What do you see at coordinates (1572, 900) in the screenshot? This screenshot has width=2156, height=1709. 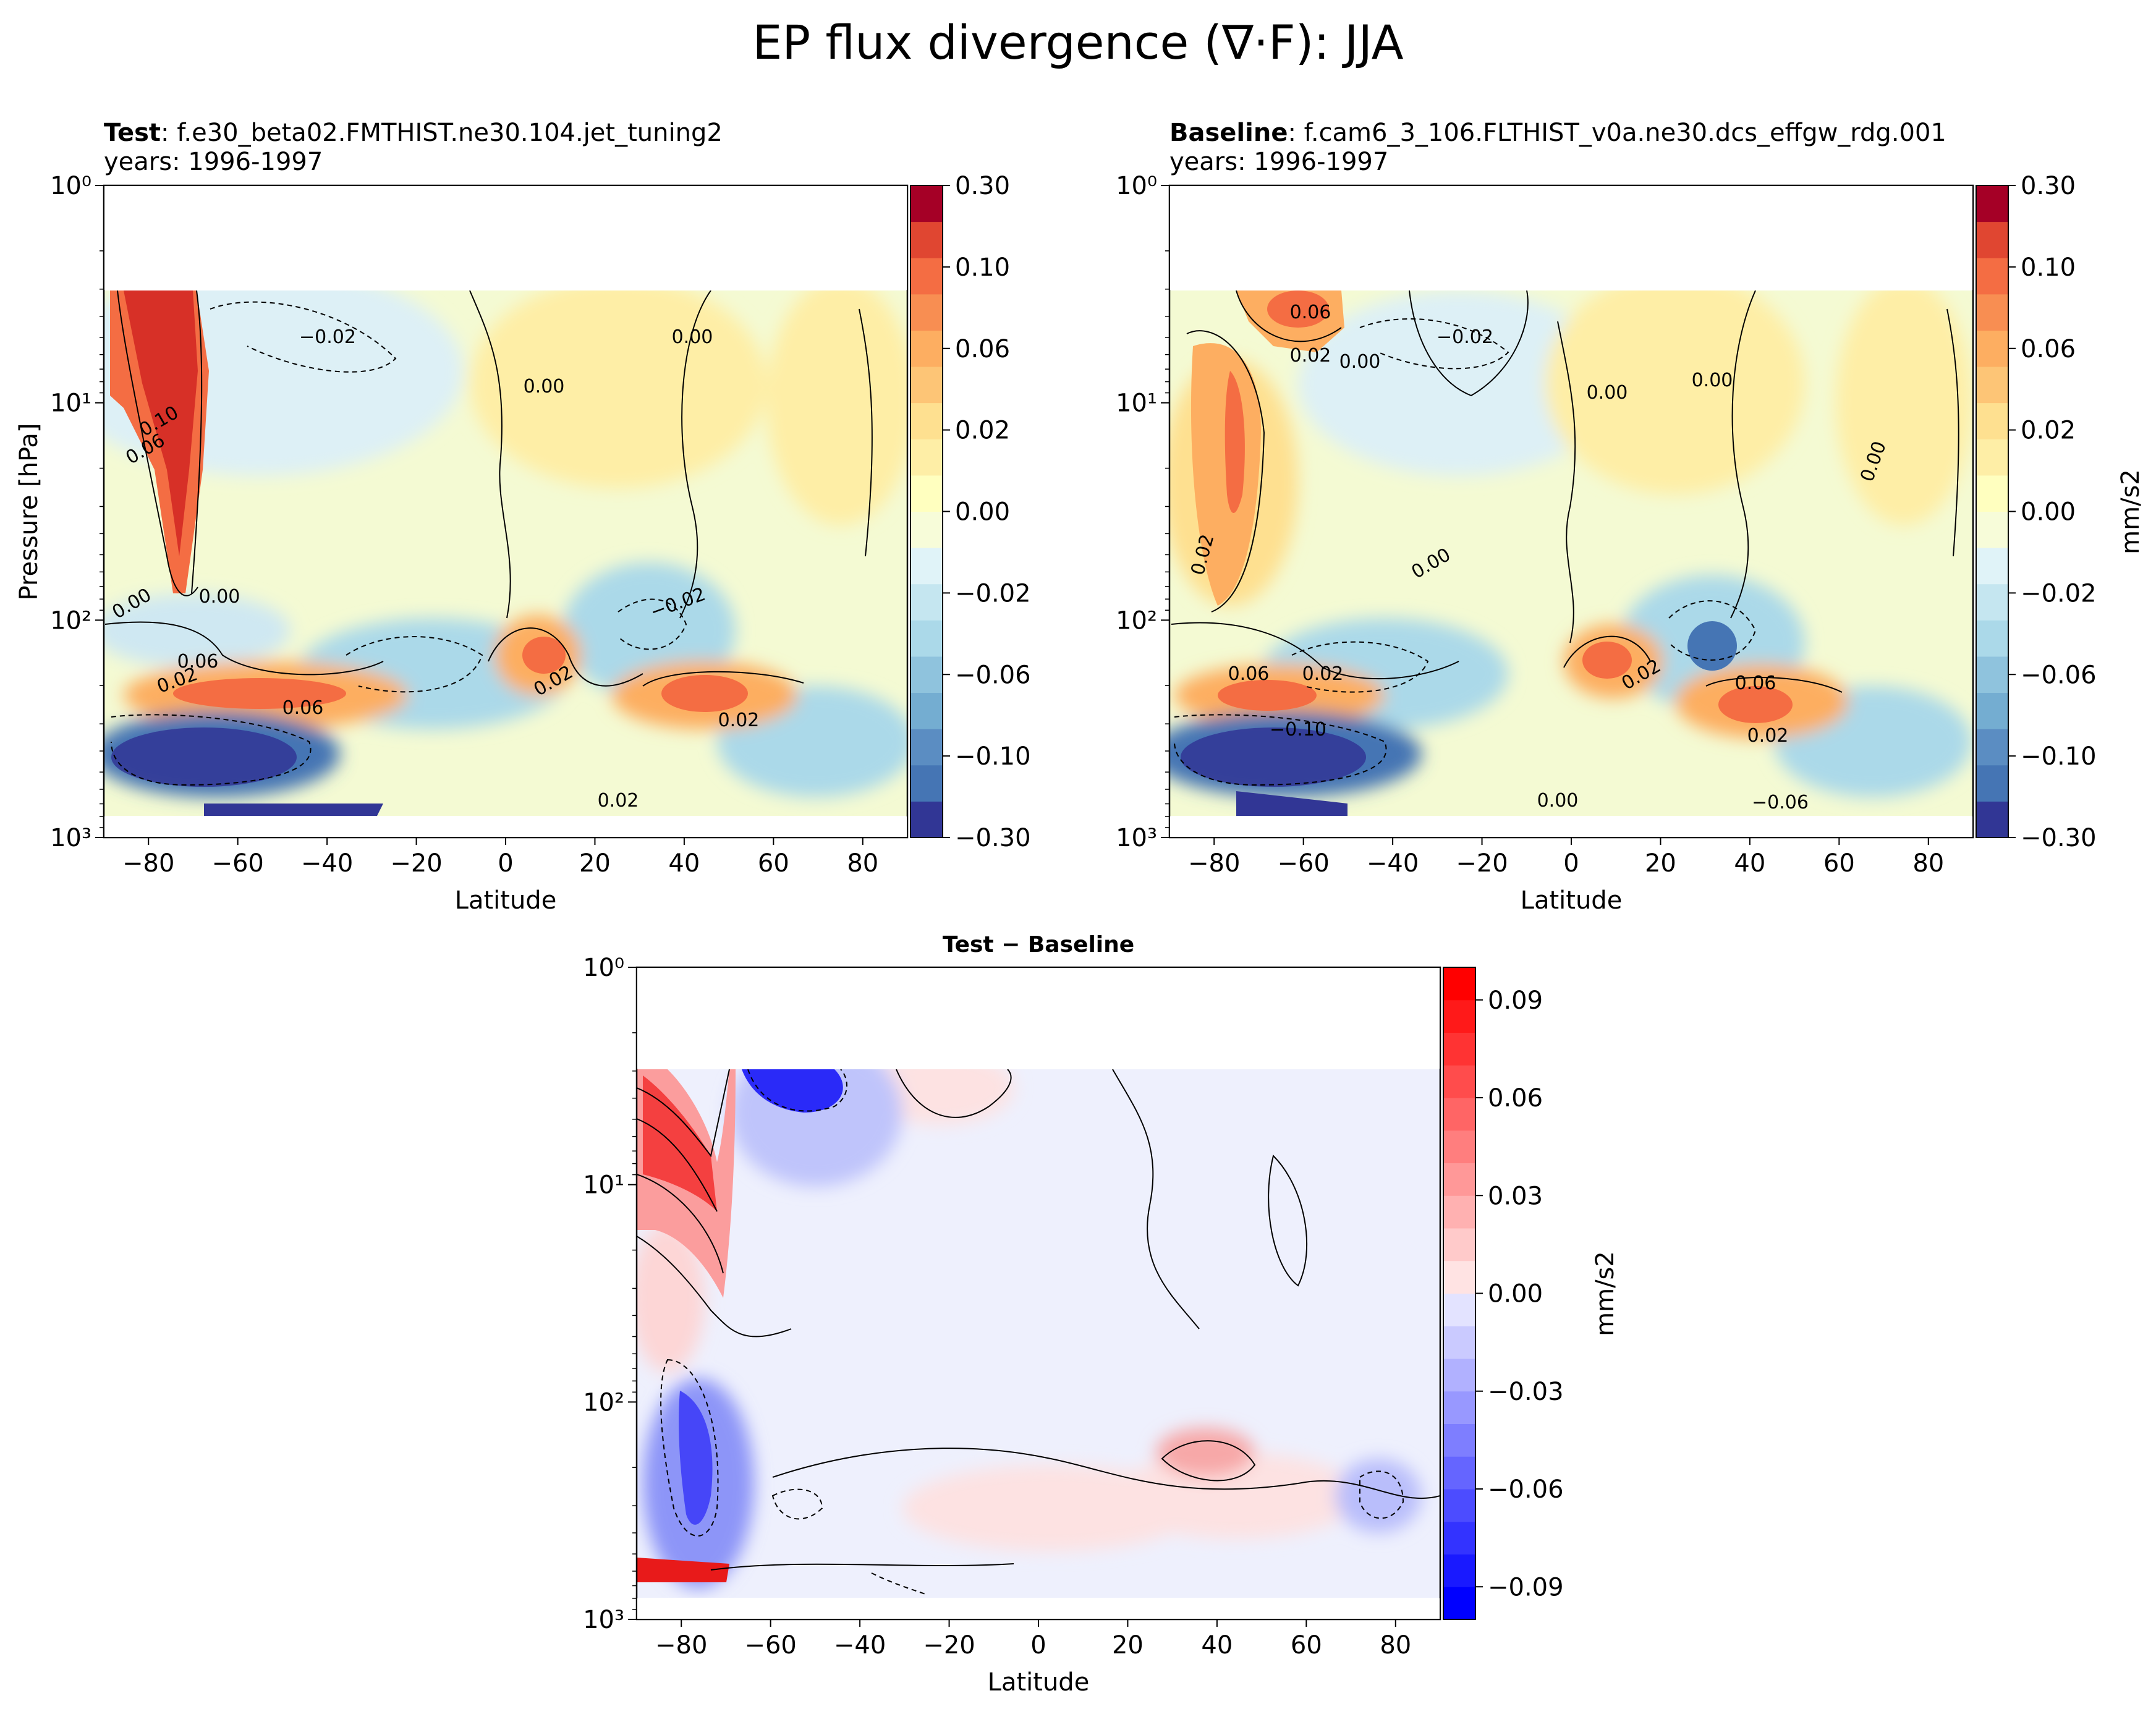 I see `baseline-xlabel: Latitude` at bounding box center [1572, 900].